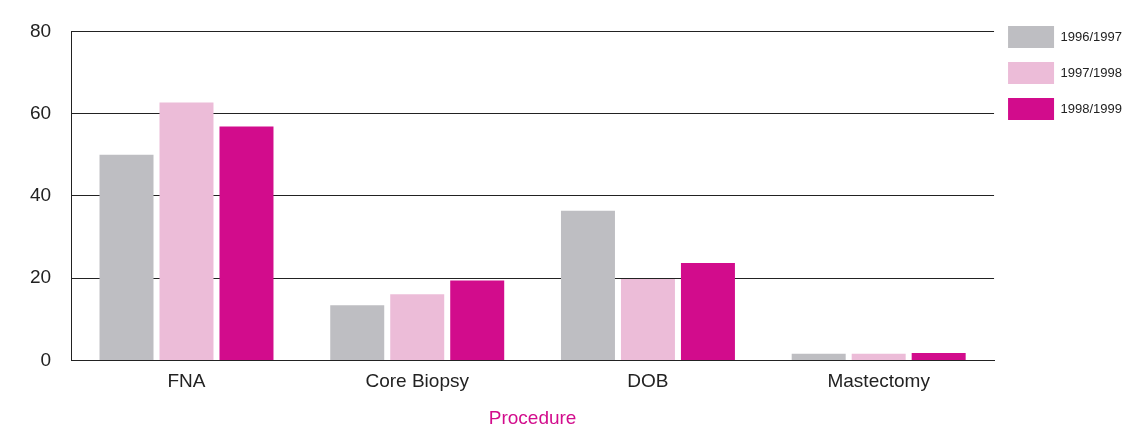 This screenshot has width=1132, height=436. What do you see at coordinates (46, 359) in the screenshot?
I see `y-tick-label: 0` at bounding box center [46, 359].